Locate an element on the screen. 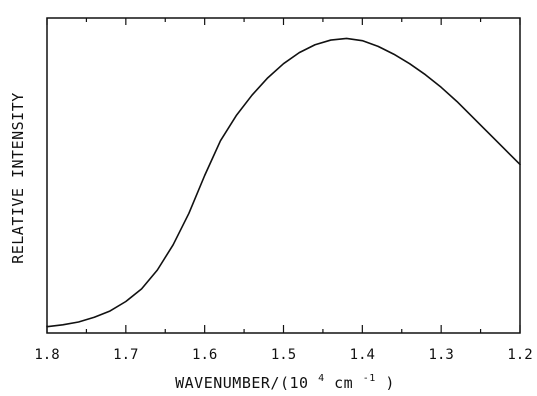 This screenshot has width=537, height=396. x-axis-label-power: 4 is located at coordinates (321, 378).